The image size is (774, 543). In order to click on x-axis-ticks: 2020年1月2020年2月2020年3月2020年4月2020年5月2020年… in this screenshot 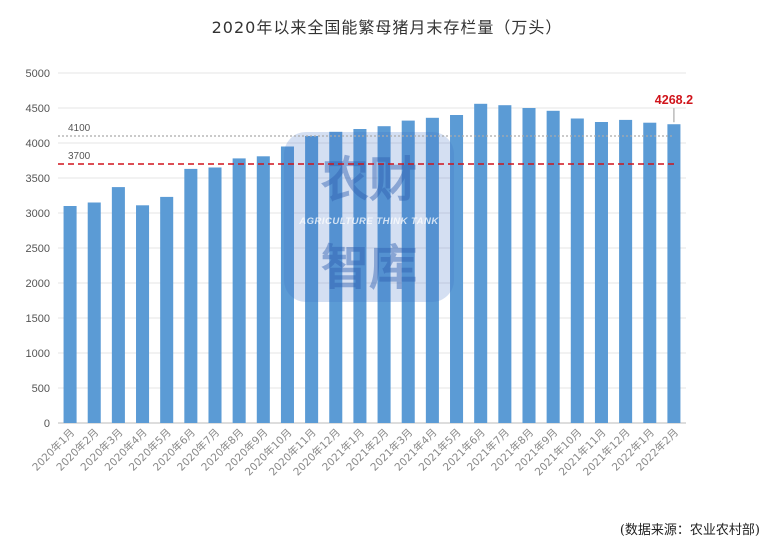, I will do `click(356, 452)`.